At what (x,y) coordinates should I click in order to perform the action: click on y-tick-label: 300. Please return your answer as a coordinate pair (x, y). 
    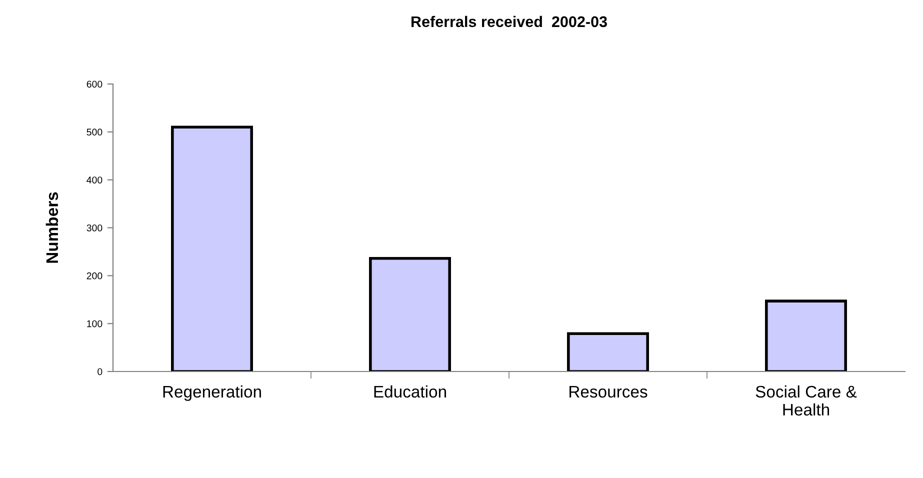
    Looking at the image, I should click on (94, 228).